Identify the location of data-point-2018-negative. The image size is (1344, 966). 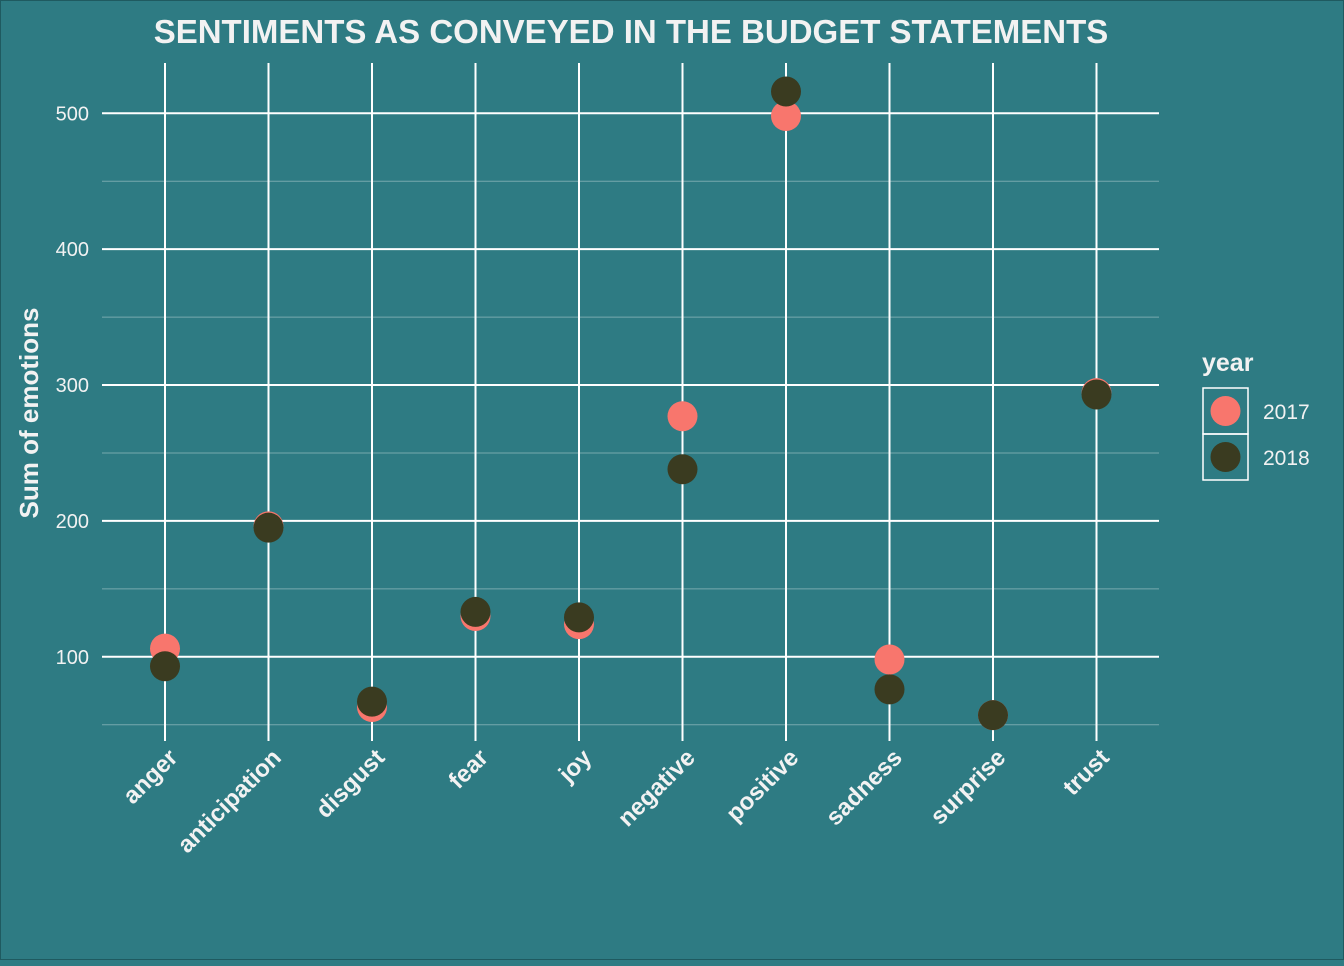
(682, 469).